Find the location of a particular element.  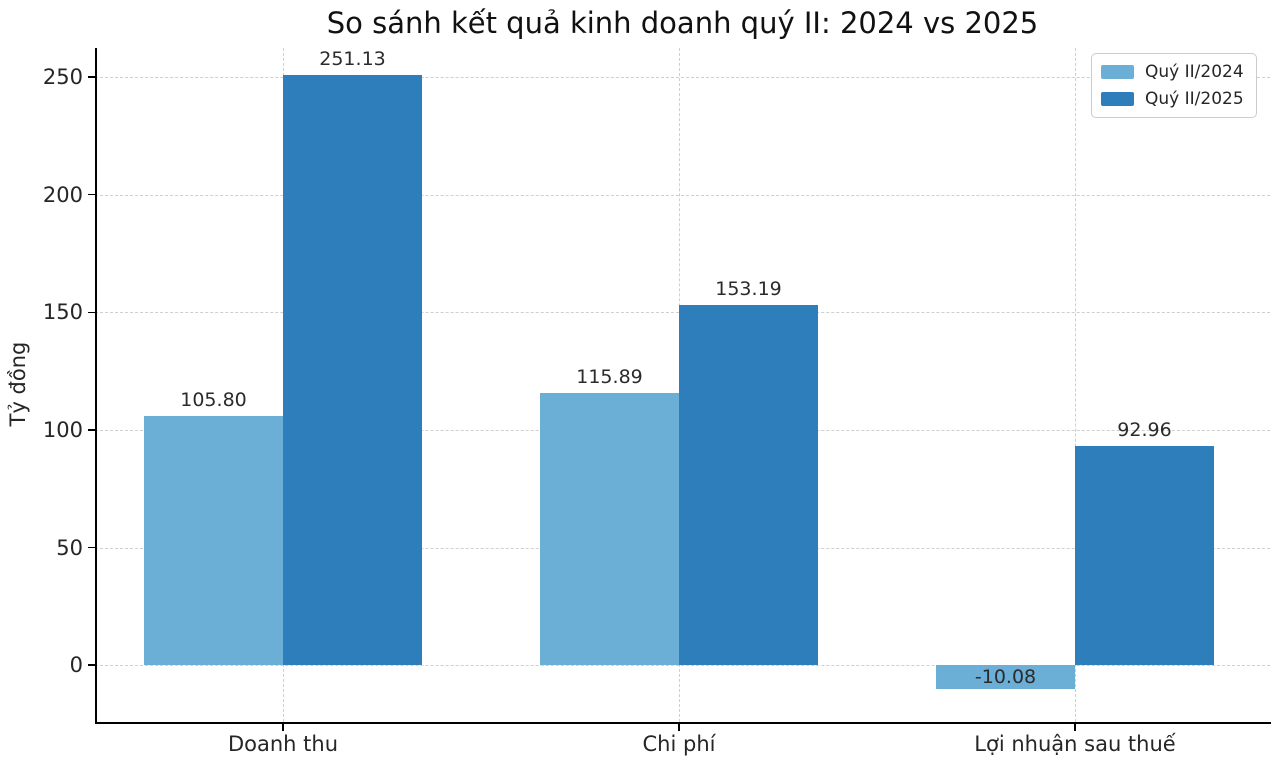

bar-value-label: 153.19 is located at coordinates (748, 288).